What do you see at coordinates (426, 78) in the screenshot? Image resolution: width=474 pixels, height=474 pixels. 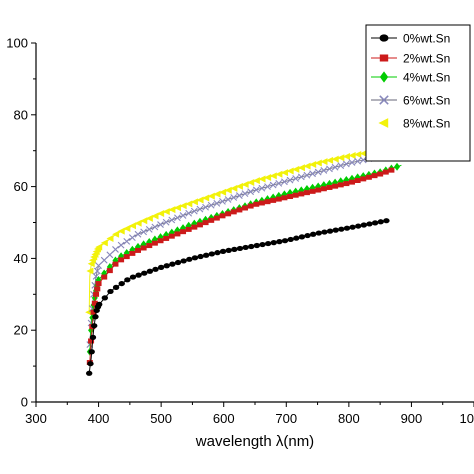 I see `legend-label: 4%wt.Sn` at bounding box center [426, 78].